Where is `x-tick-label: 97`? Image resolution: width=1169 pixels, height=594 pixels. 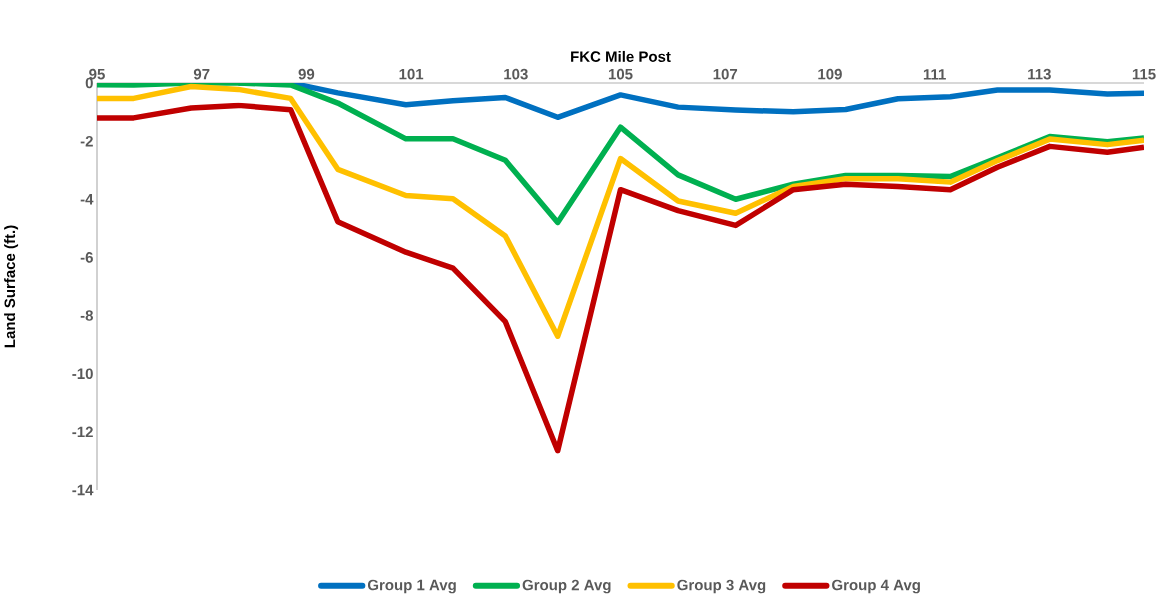
x-tick-label: 97 is located at coordinates (201, 74).